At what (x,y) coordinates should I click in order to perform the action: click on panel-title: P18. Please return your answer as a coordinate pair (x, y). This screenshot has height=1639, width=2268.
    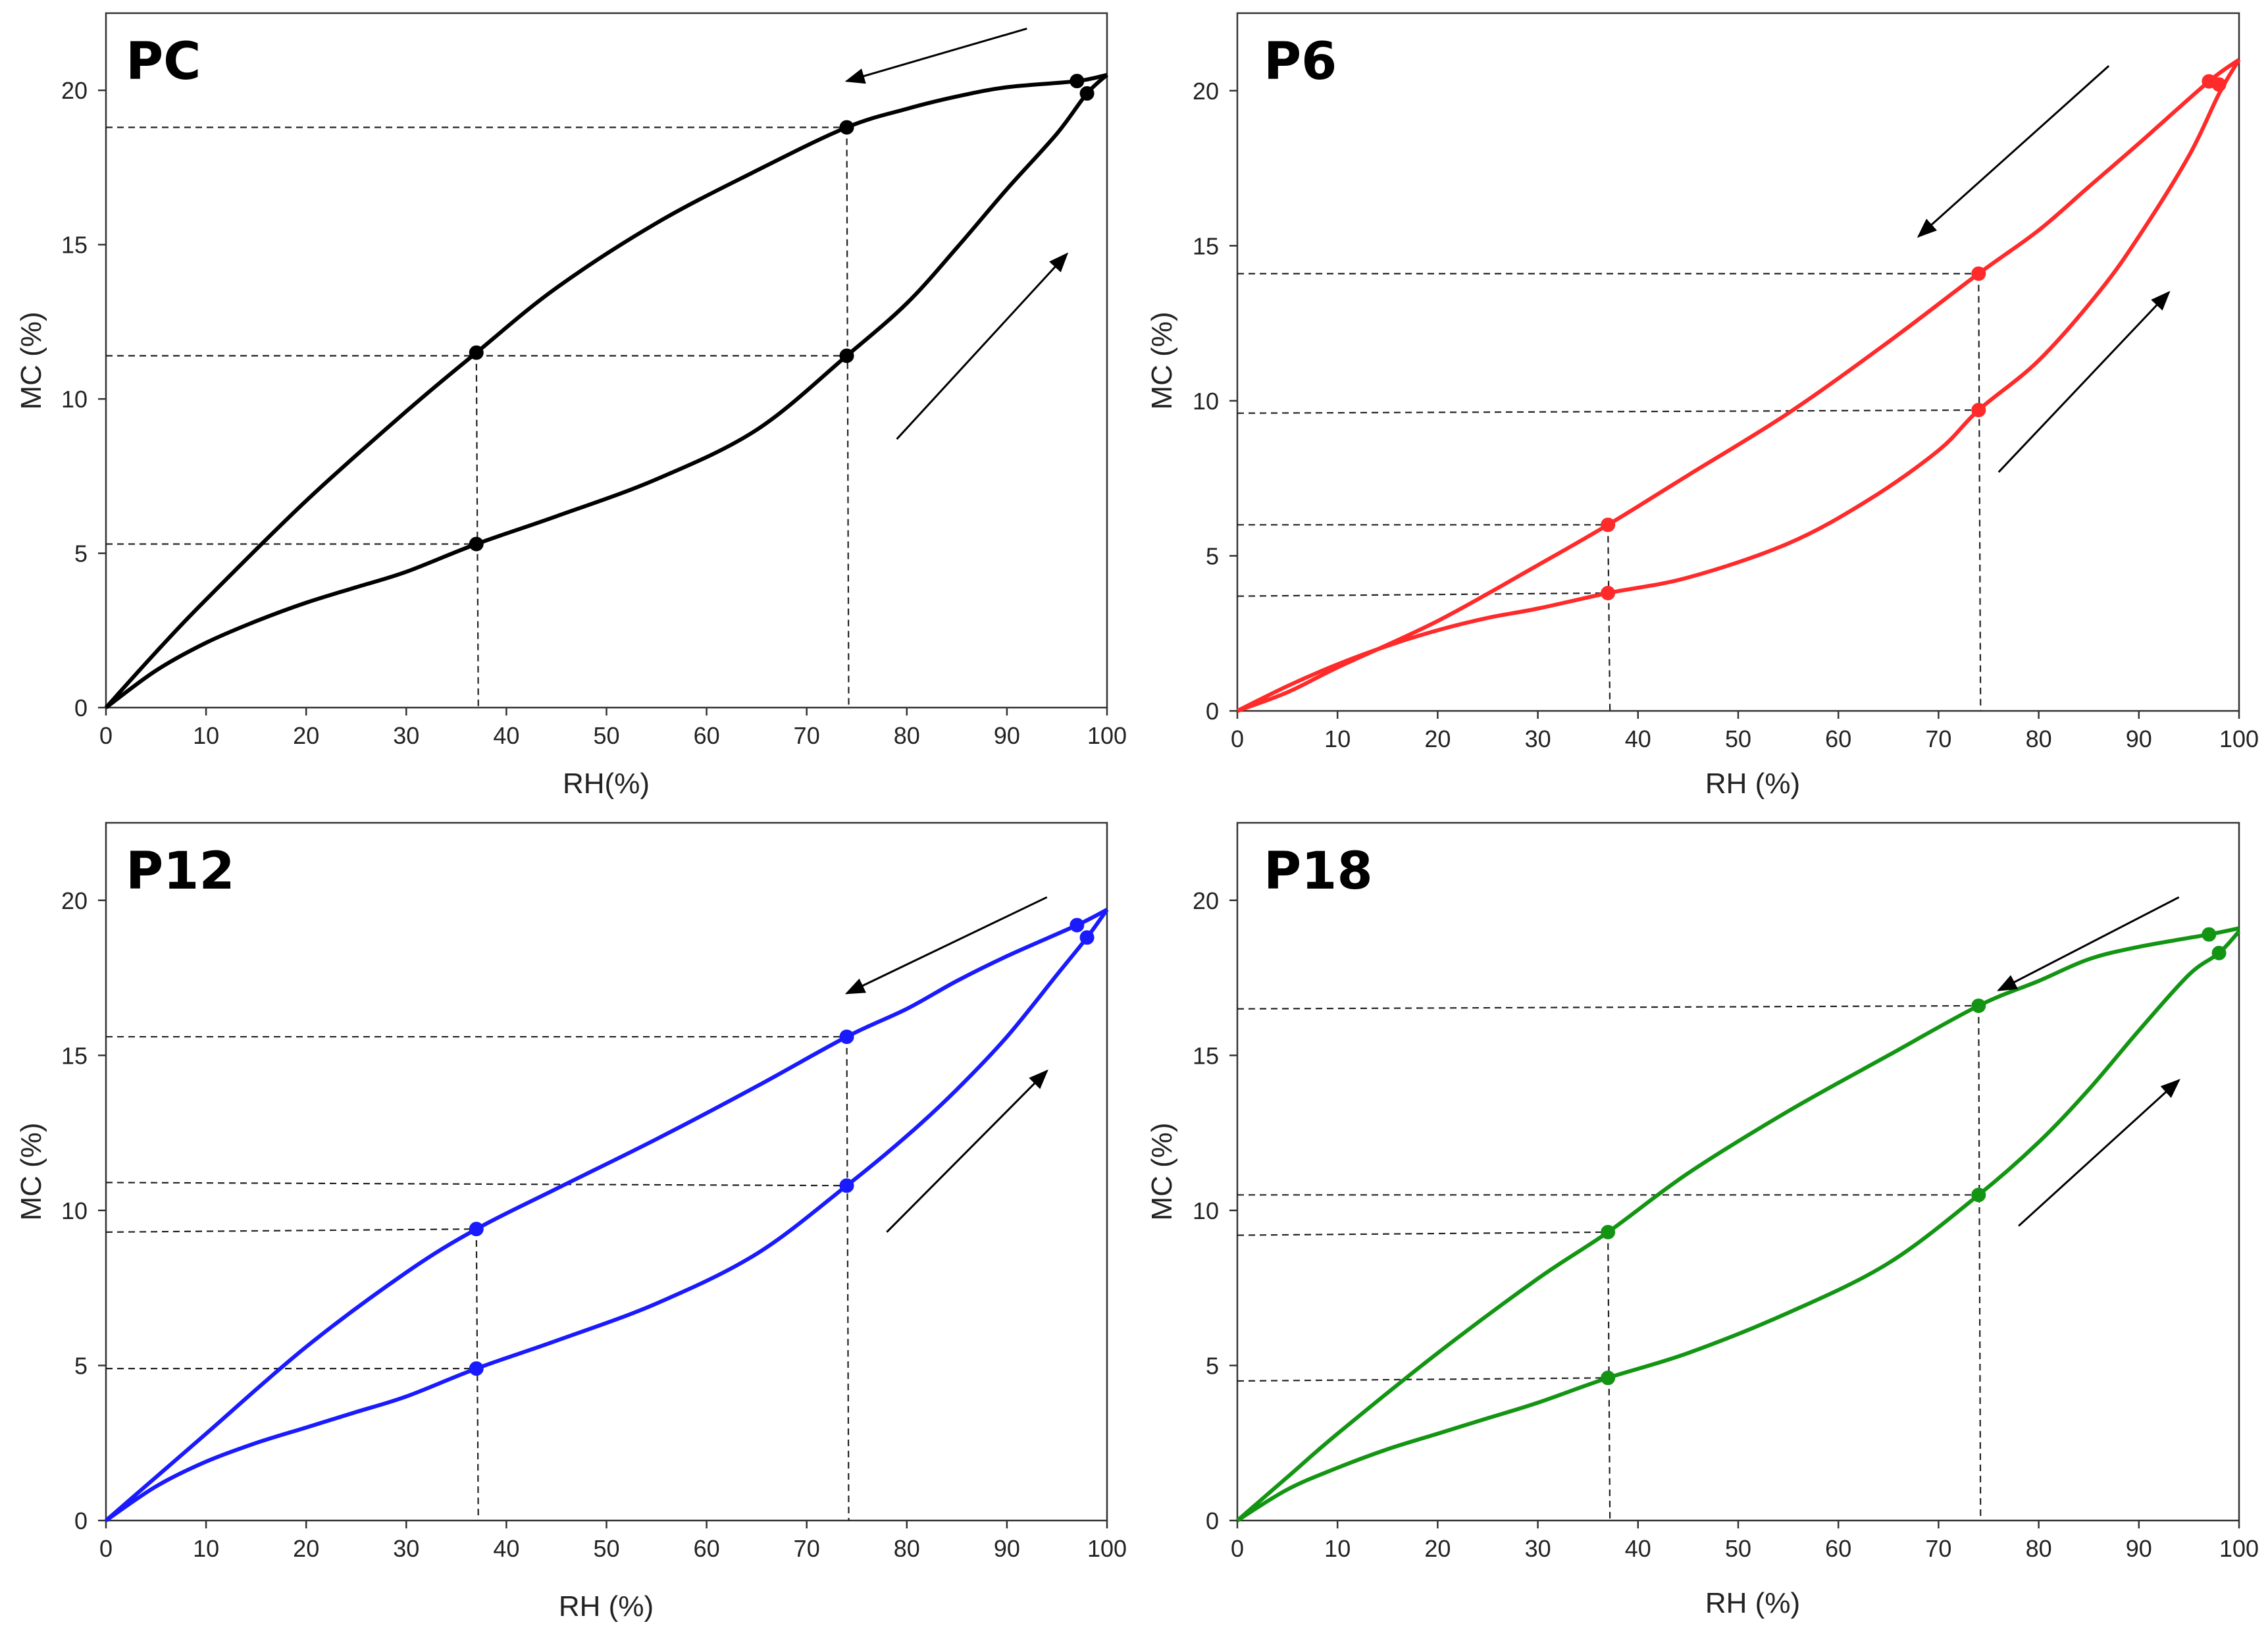
    Looking at the image, I should click on (1318, 871).